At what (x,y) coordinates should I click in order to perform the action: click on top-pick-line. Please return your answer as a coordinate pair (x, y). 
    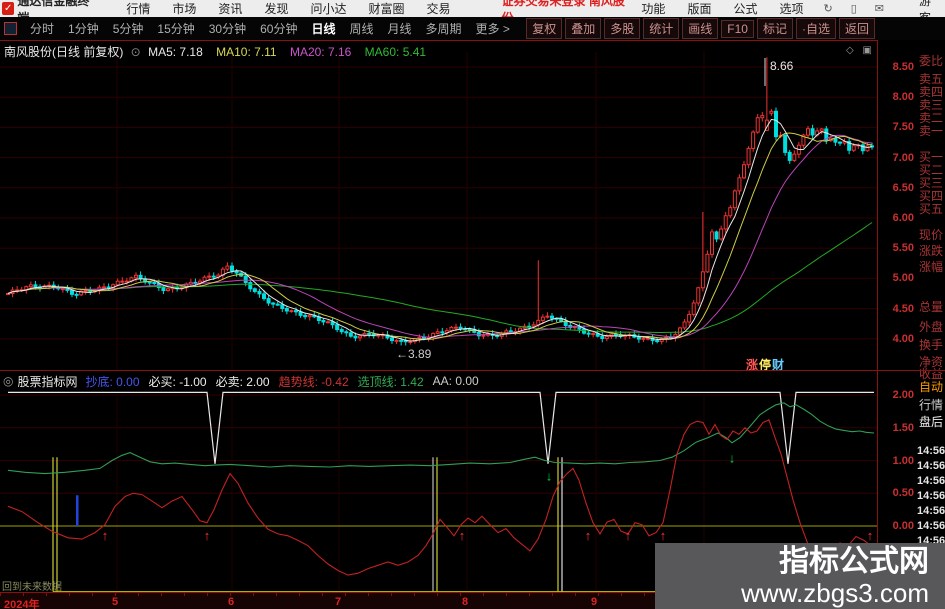
    Looking at the image, I should click on (441, 438).